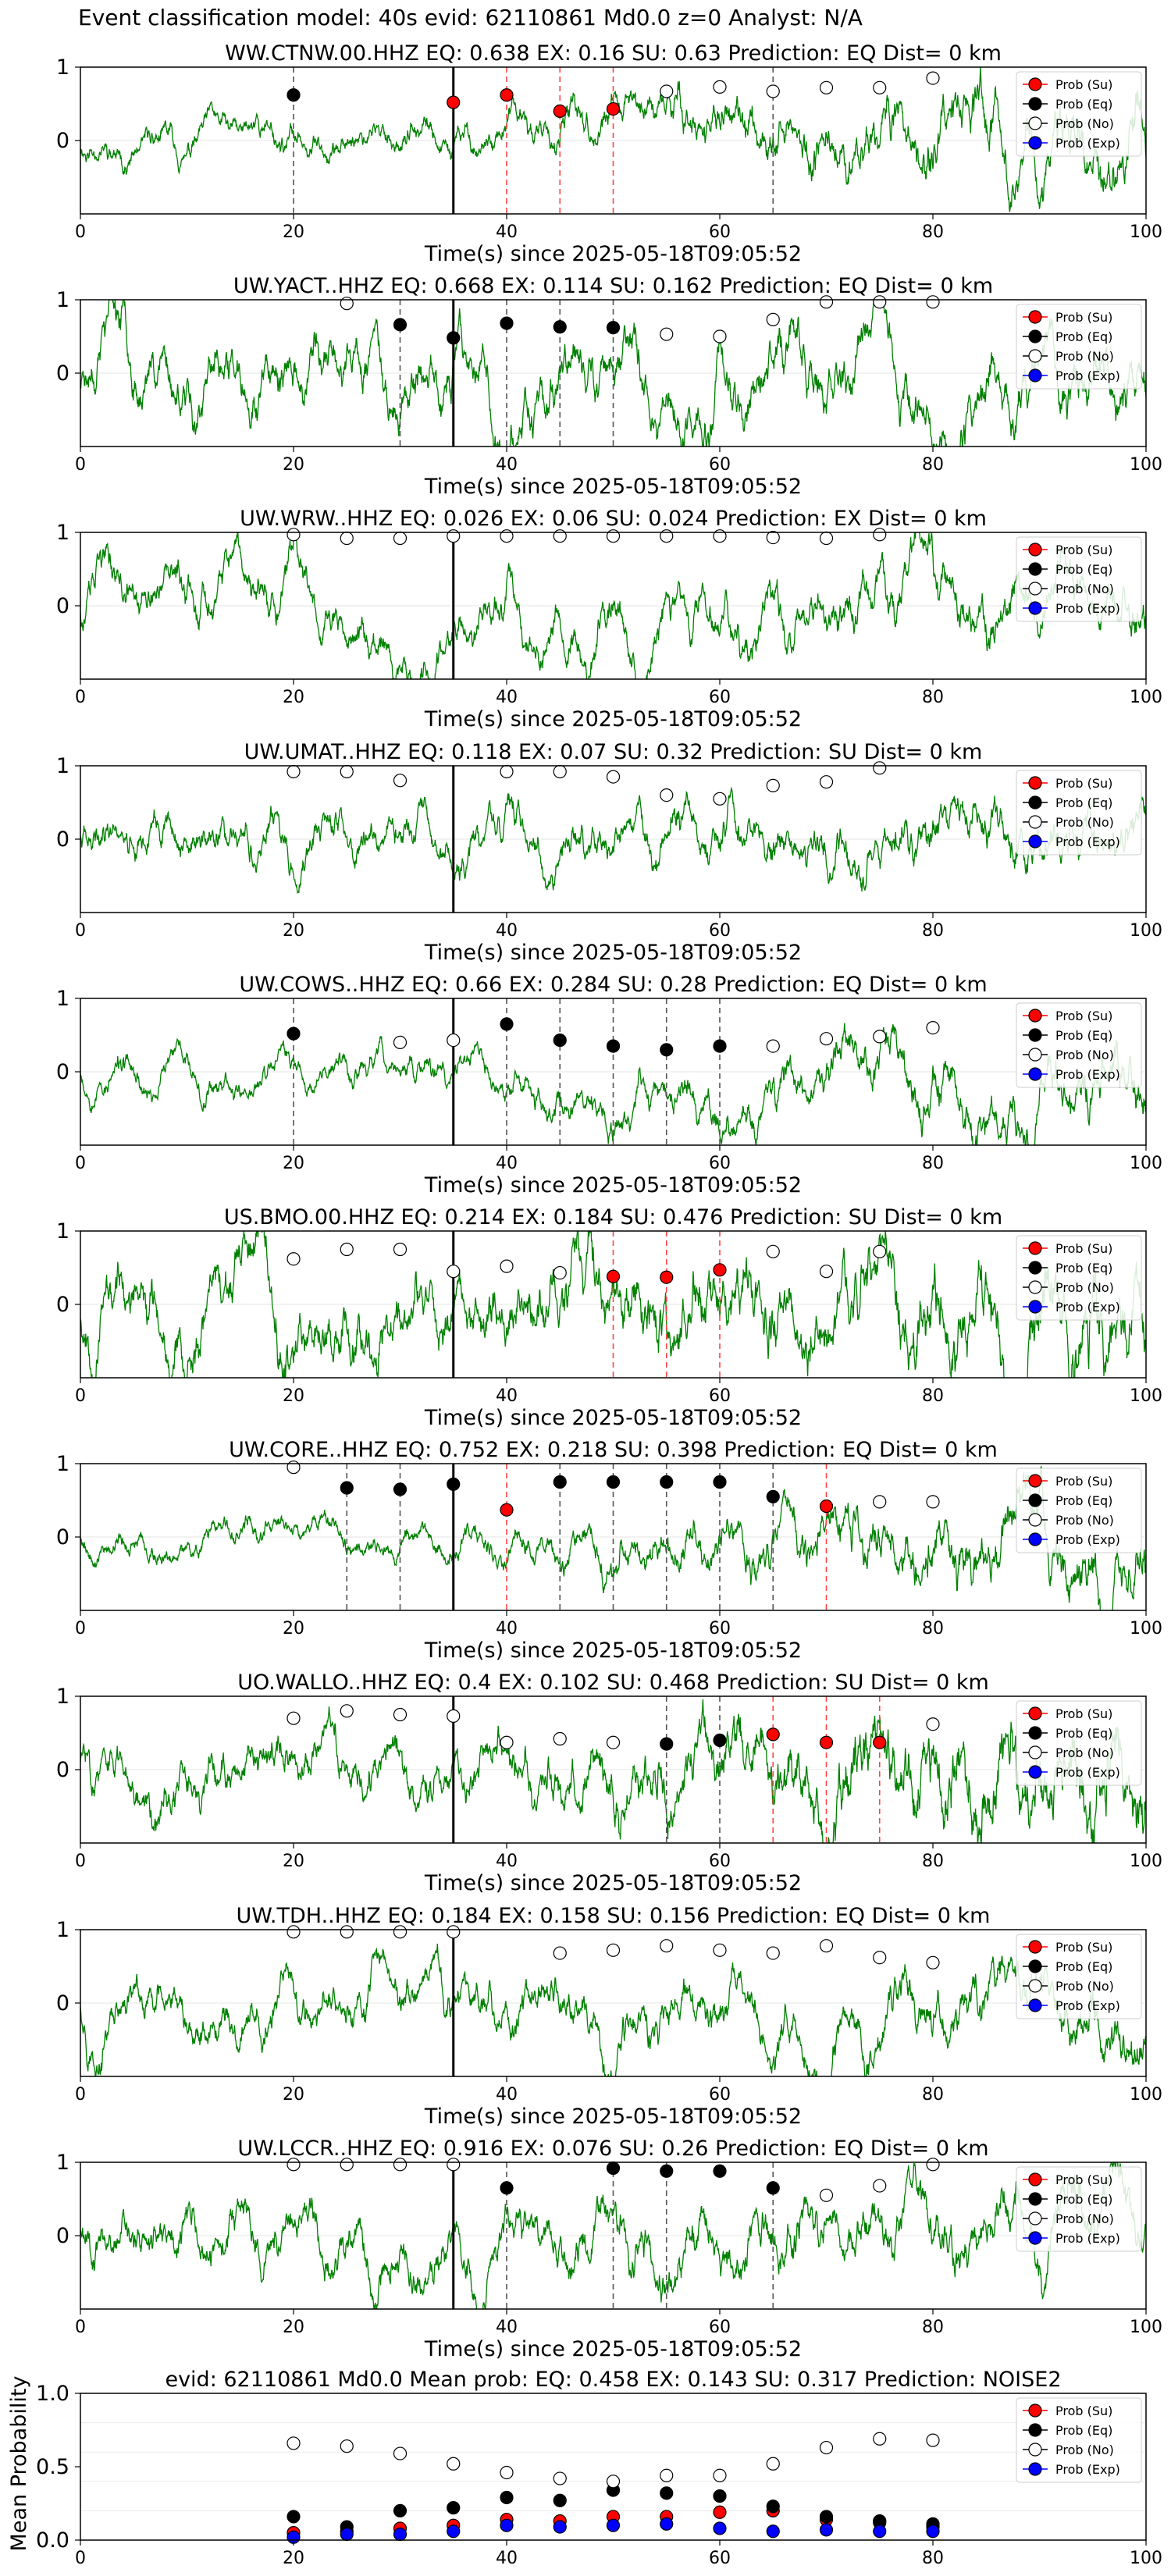 The image size is (1171, 2576). I want to click on panel-5-xtick-label: 80, so click(933, 1163).